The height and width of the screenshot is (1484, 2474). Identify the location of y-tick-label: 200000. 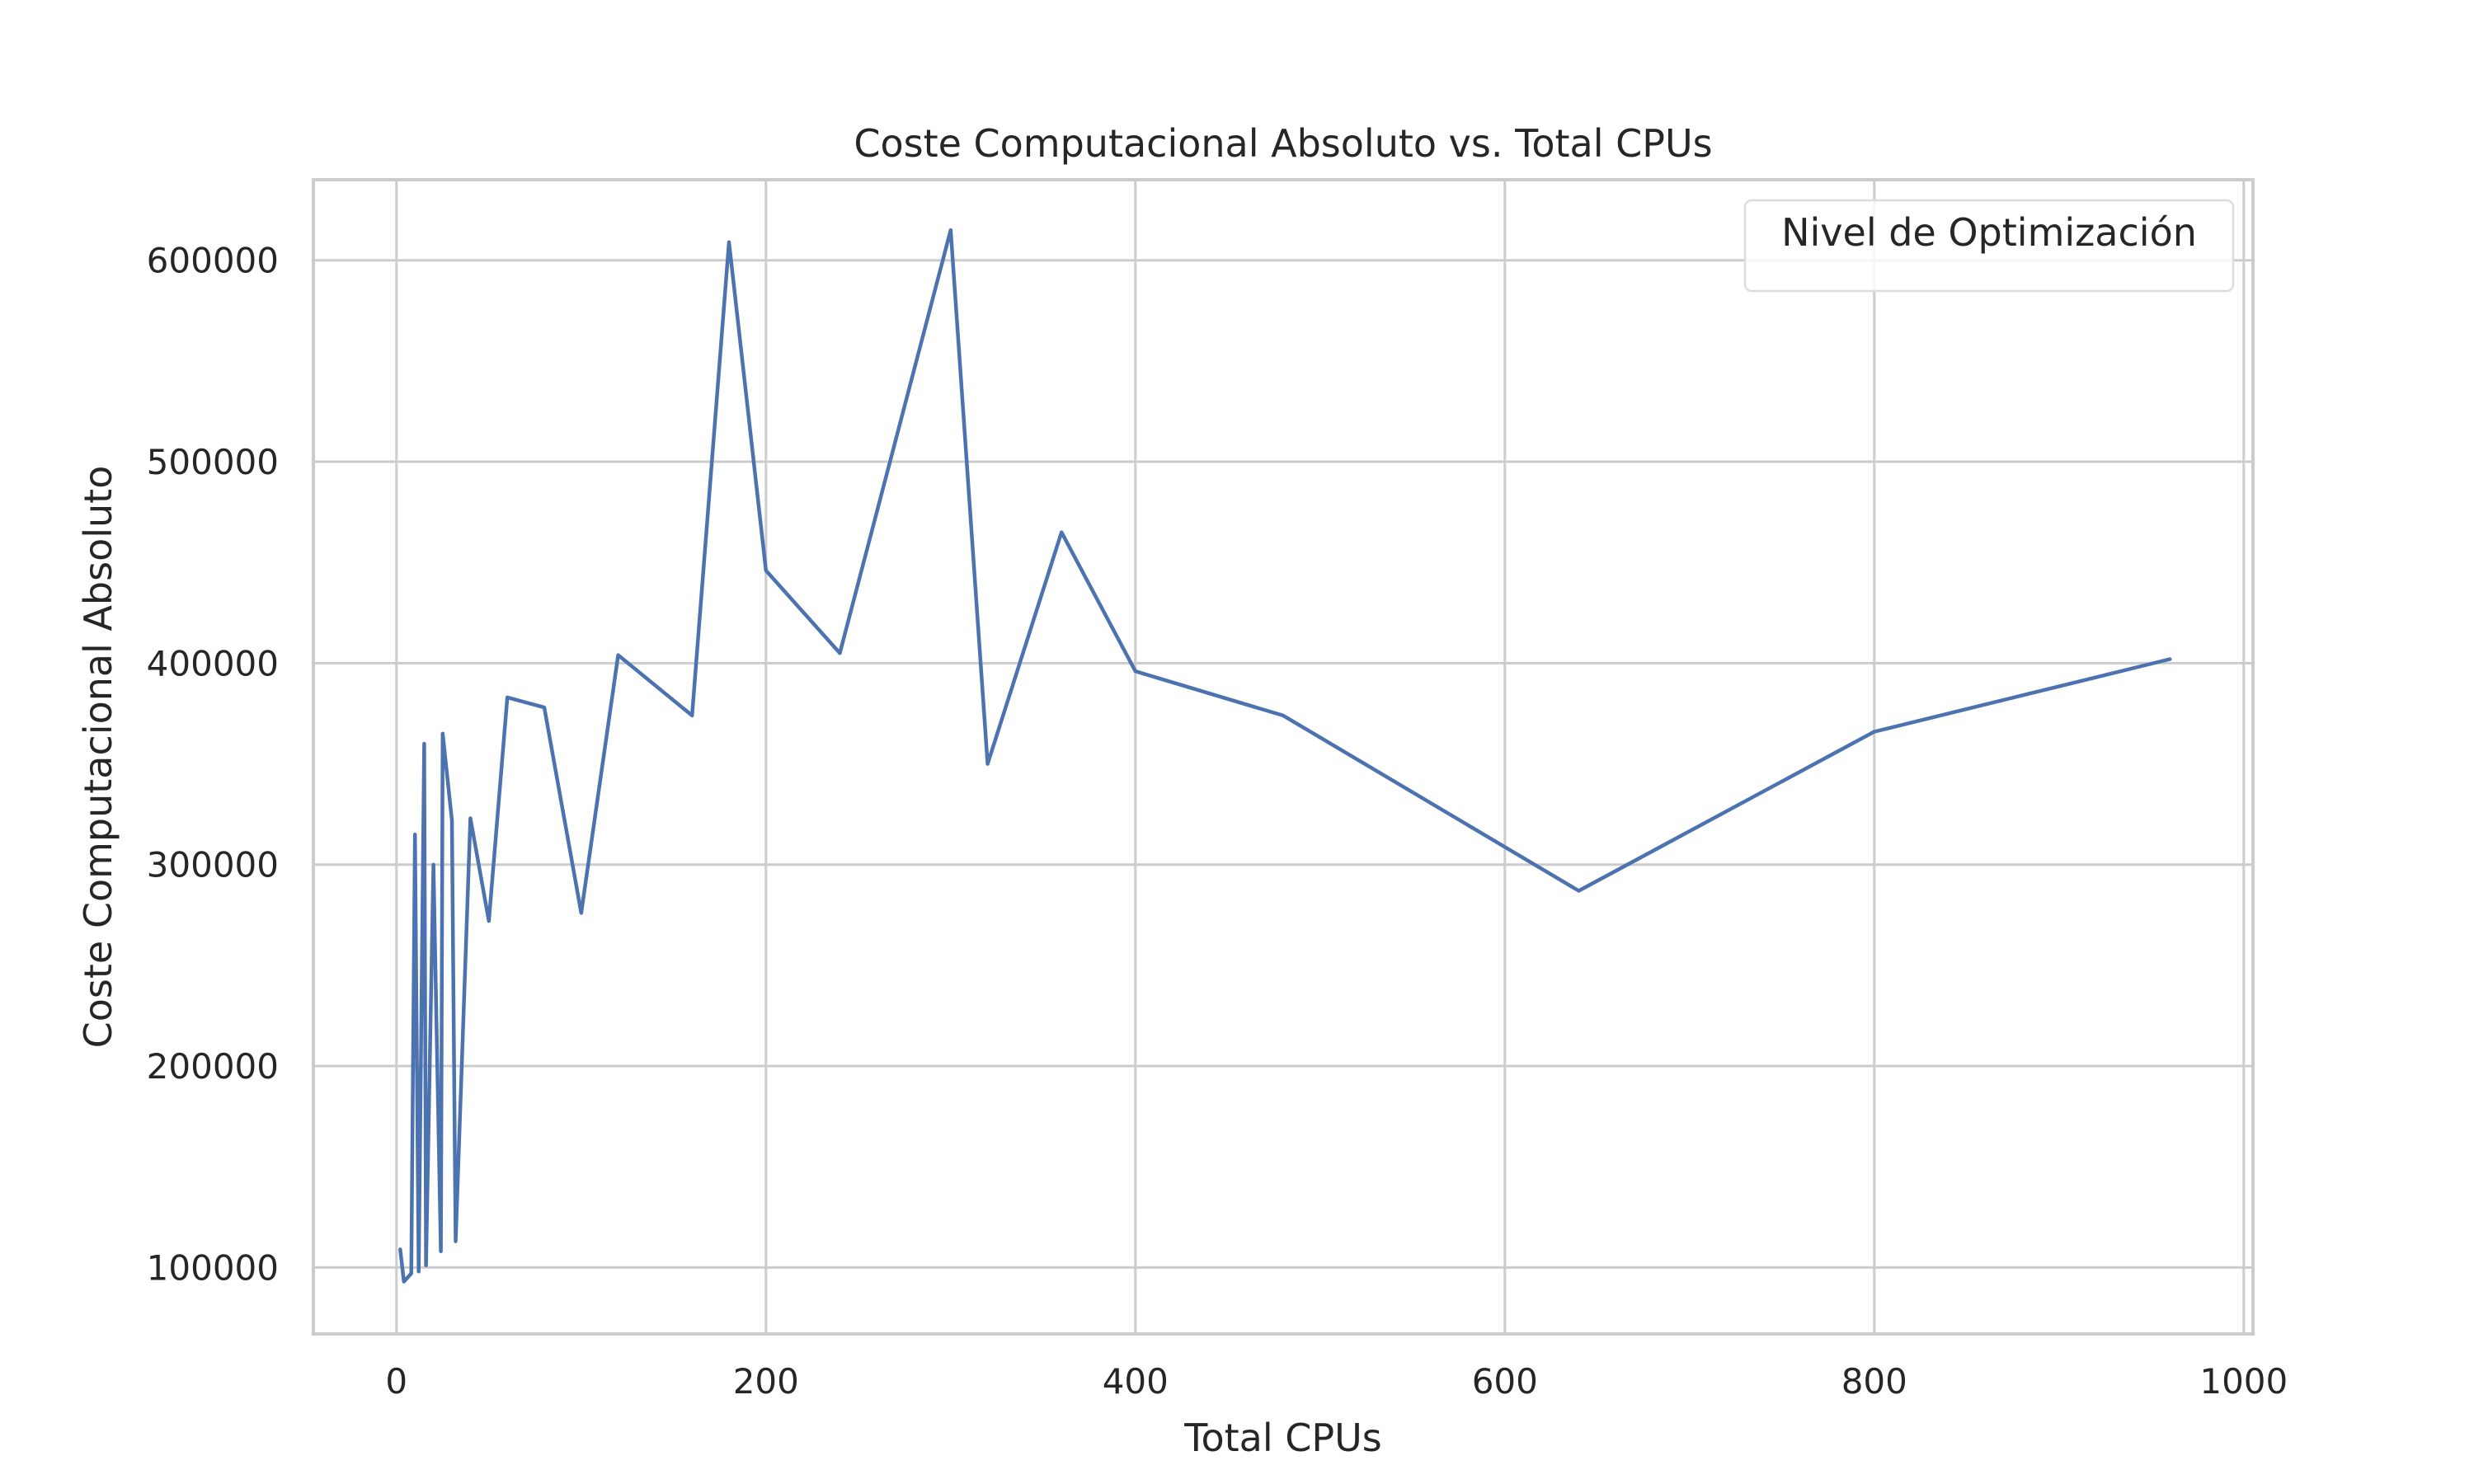
(213, 1066).